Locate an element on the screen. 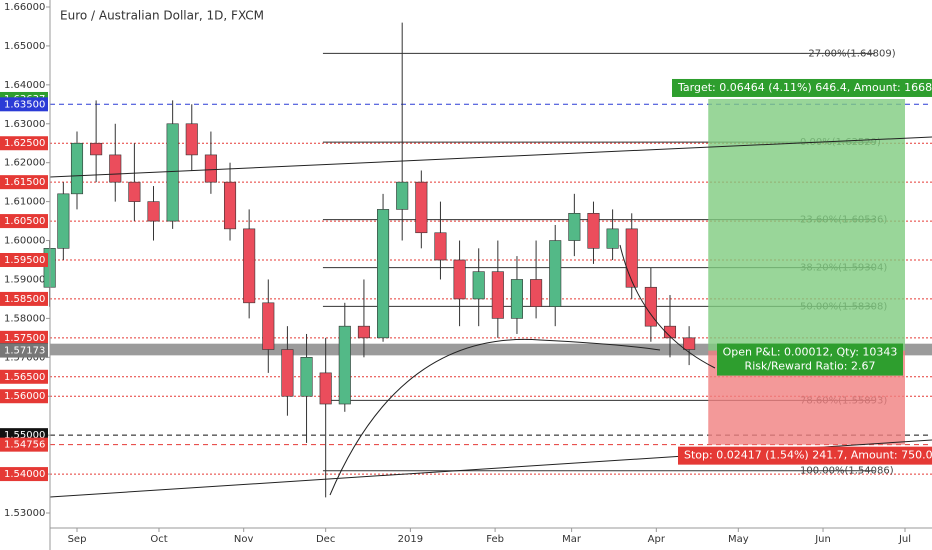 The height and width of the screenshot is (550, 932). price-tag-label: 1.57500 is located at coordinates (24, 338).